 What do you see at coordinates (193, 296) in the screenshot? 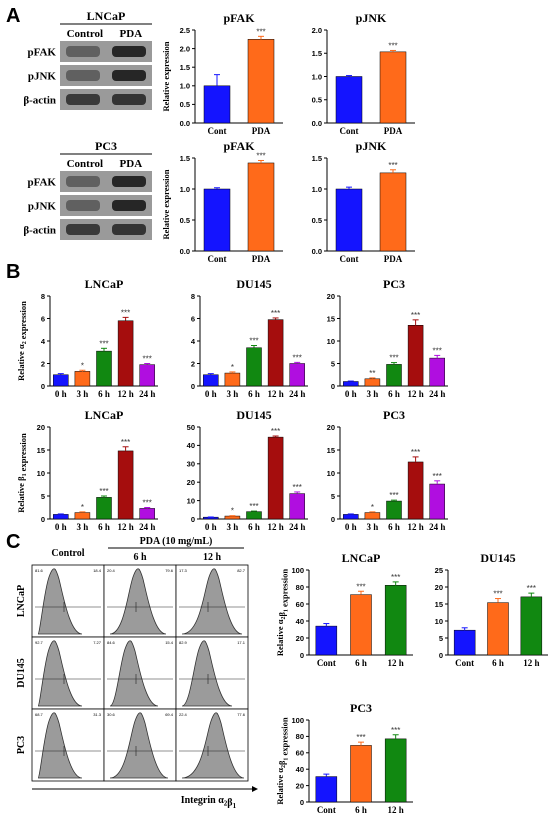
I see `y-tick-label: 8` at bounding box center [193, 296].